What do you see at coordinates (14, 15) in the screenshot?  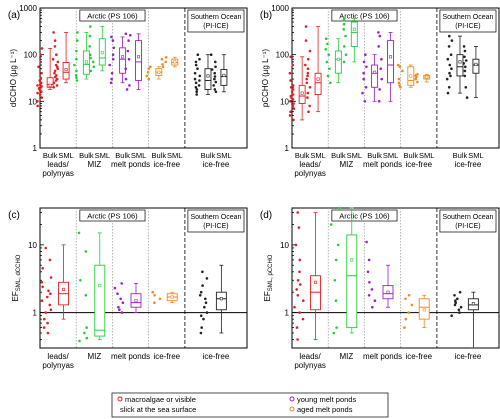 I see `panel-label: (a)` at bounding box center [14, 15].